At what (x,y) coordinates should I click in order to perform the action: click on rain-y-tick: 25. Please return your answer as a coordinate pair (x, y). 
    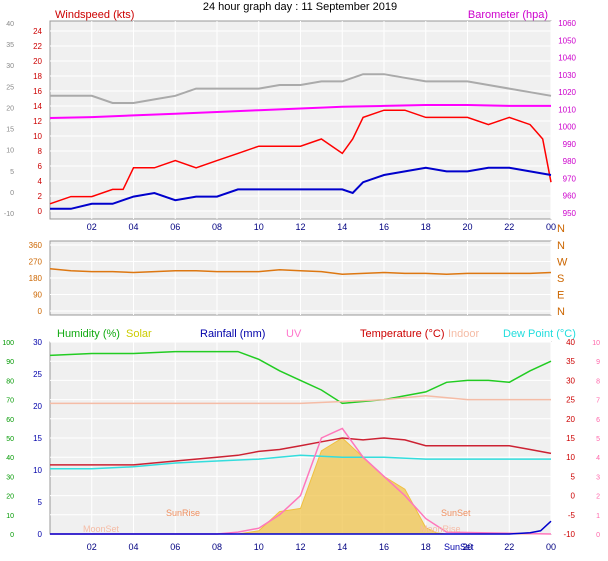
    Looking at the image, I should click on (37, 374).